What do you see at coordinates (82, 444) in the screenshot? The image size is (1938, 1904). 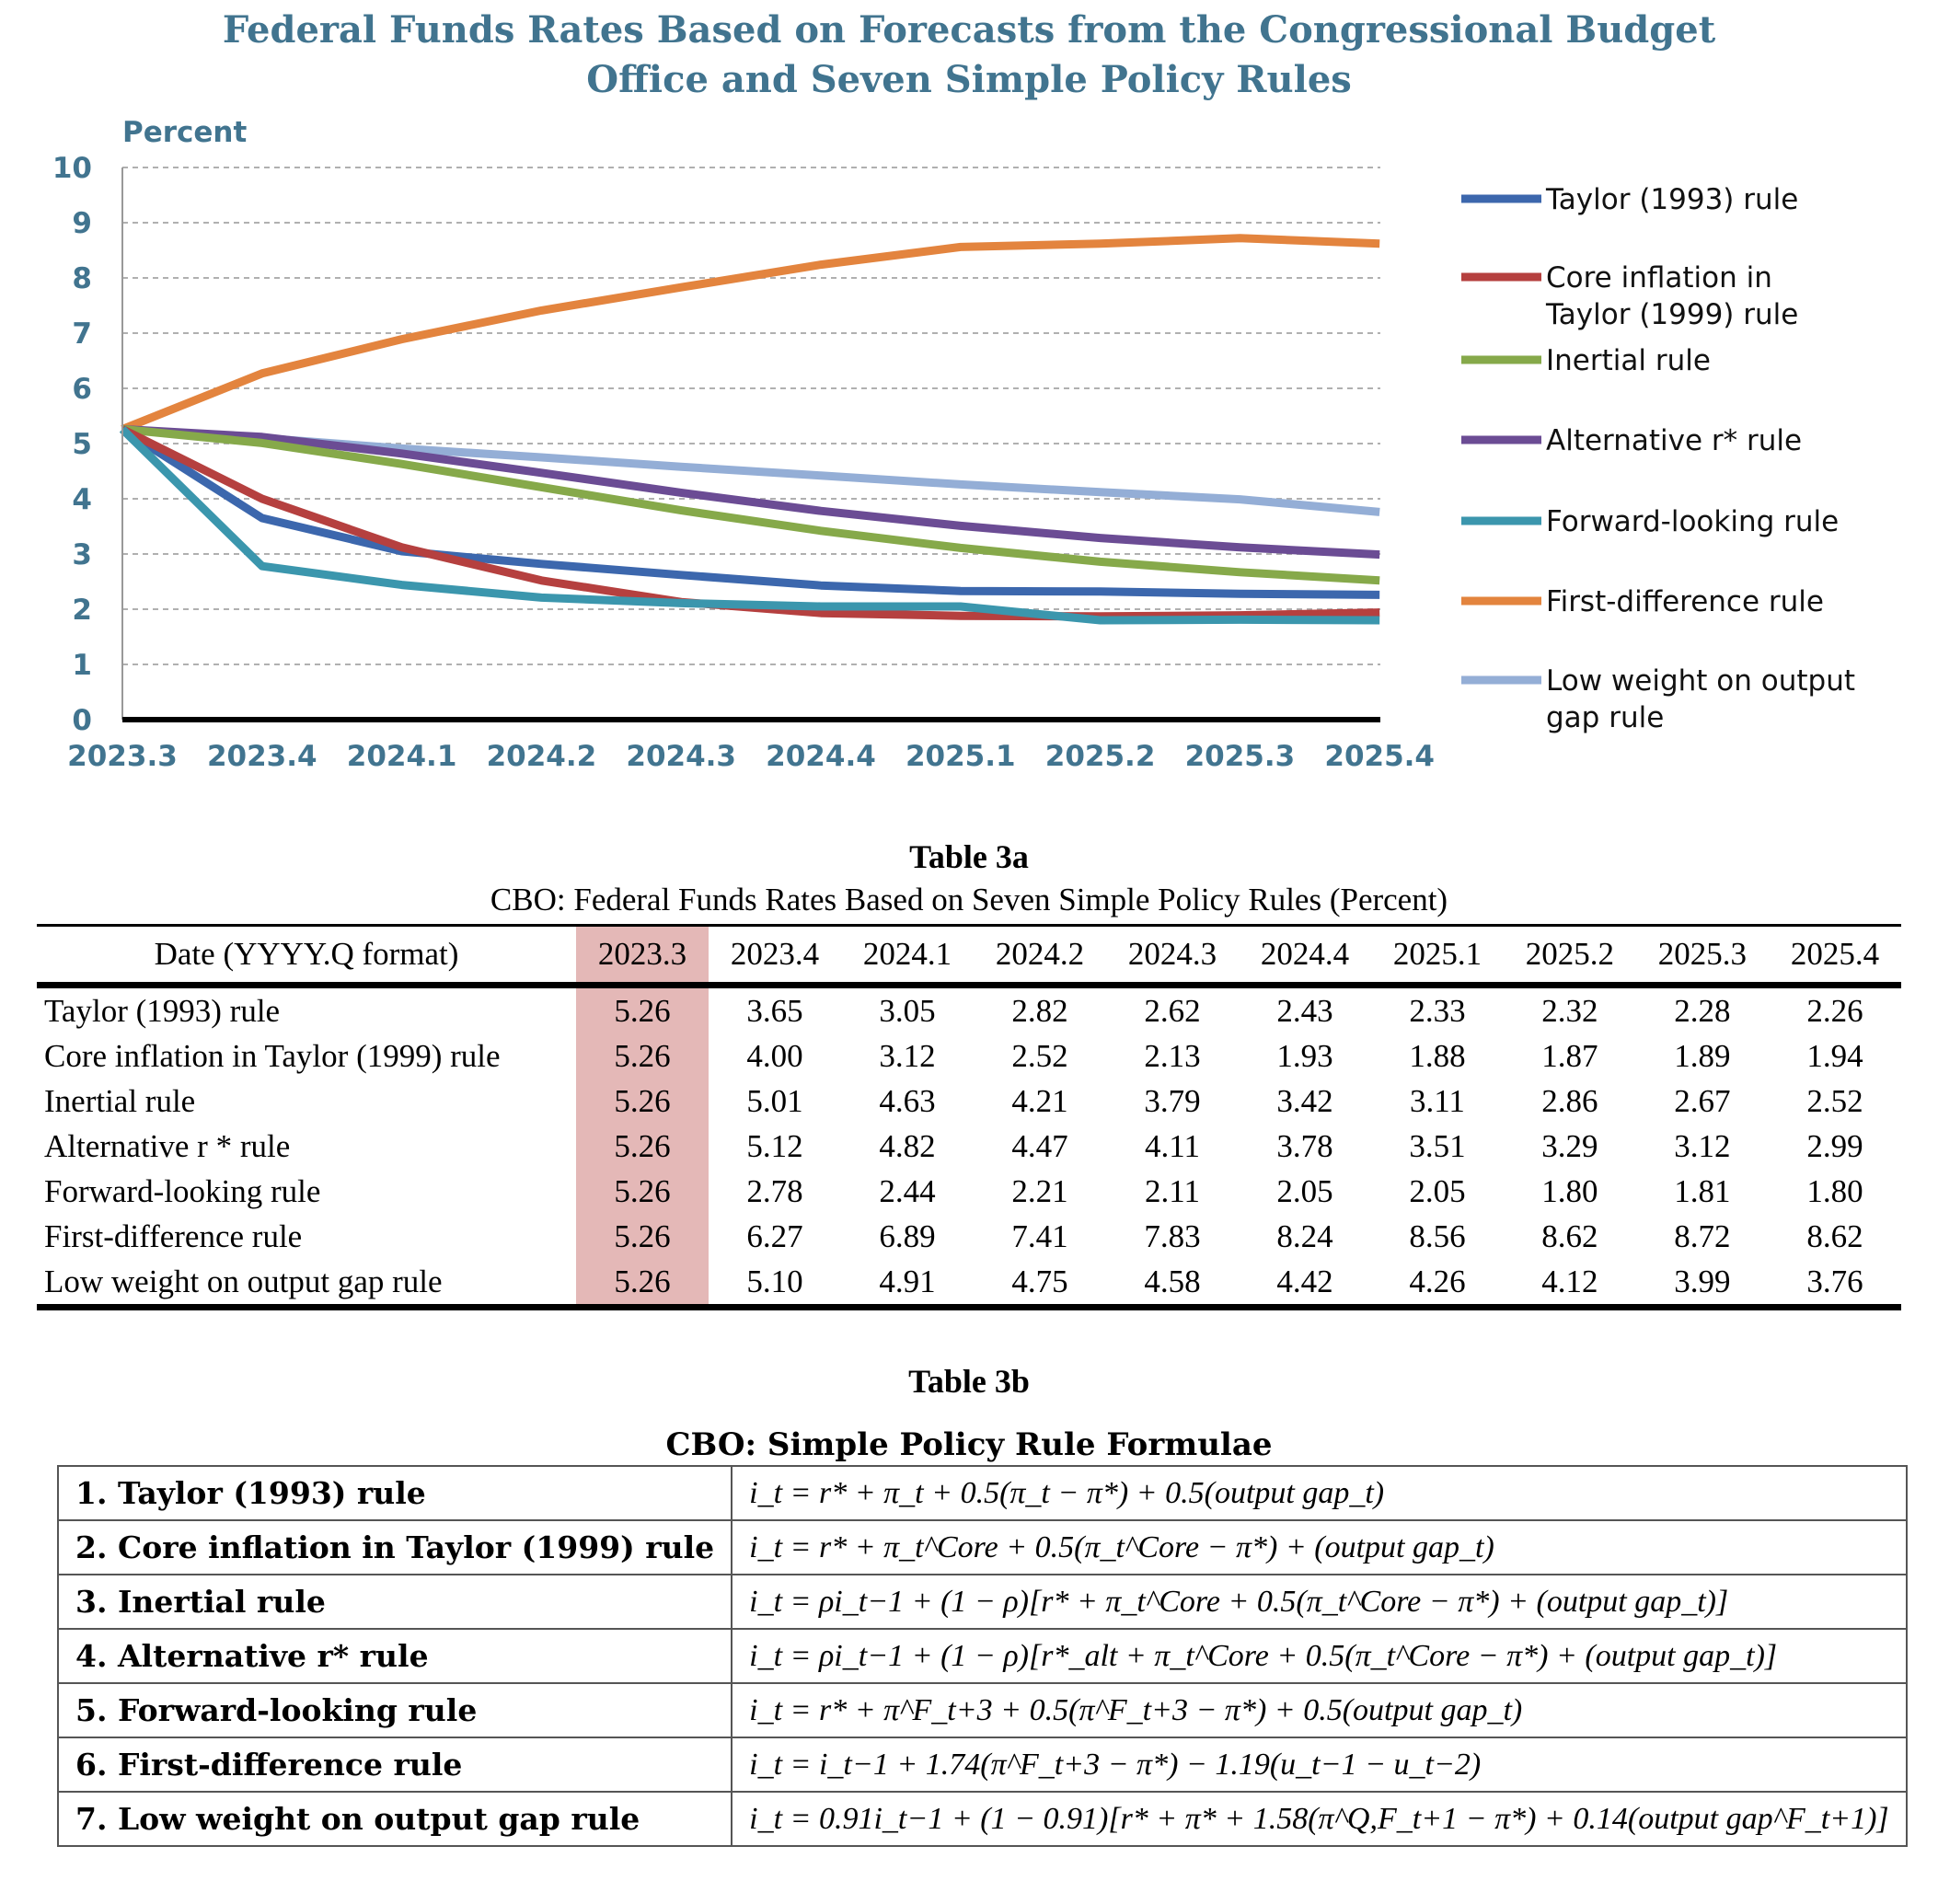 I see `y-tick-label: 5` at bounding box center [82, 444].